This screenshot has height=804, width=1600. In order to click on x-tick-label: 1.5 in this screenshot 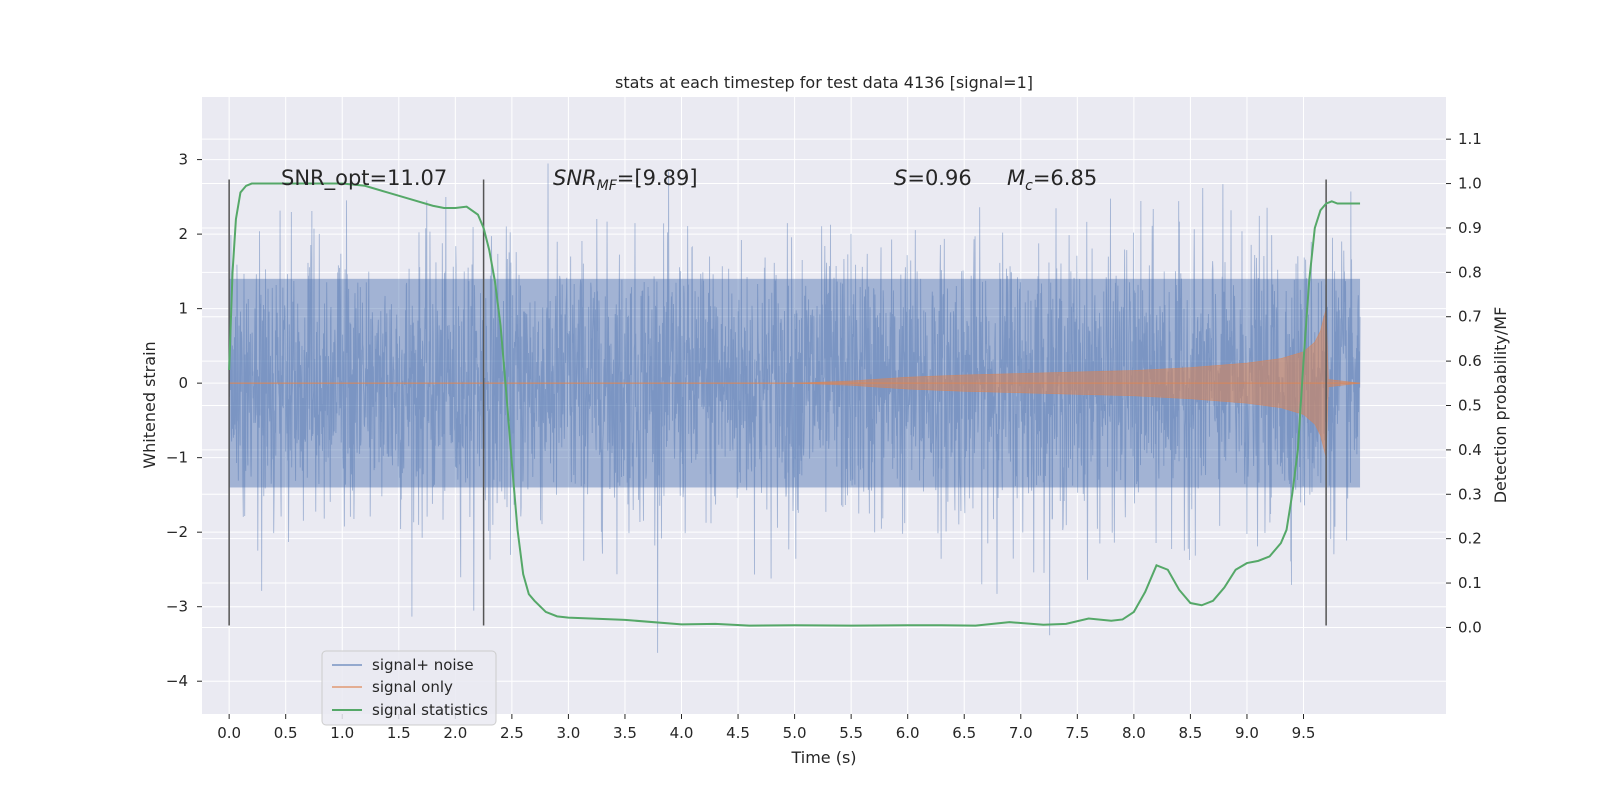, I will do `click(399, 733)`.